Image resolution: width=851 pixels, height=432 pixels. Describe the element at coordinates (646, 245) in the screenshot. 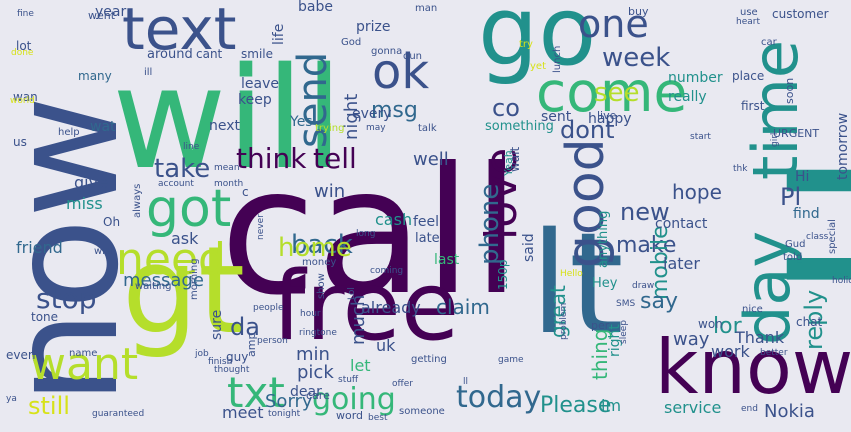

I see `word-make: make` at that location.